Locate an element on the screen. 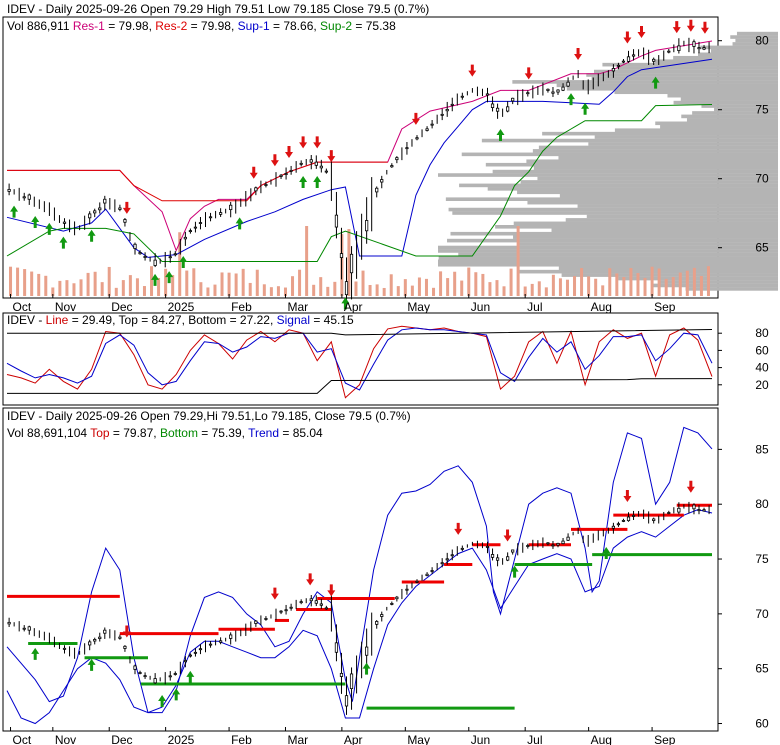  x-tick-label: May is located at coordinates (418, 739).